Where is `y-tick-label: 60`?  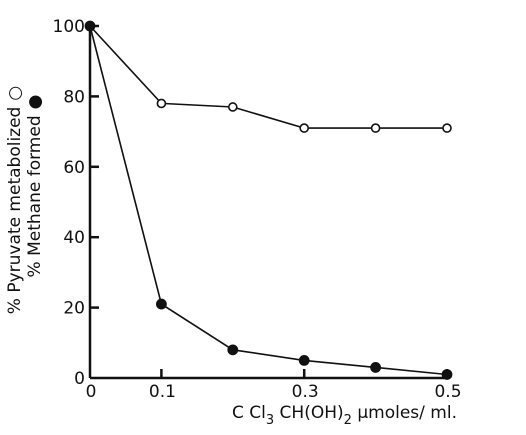 y-tick-label: 60 is located at coordinates (74, 168).